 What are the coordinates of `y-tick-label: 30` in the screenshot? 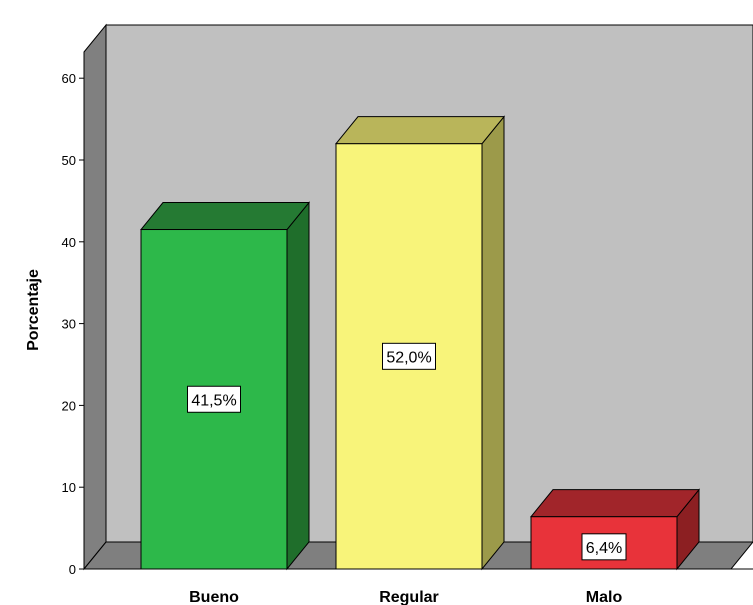 It's located at (69, 324).